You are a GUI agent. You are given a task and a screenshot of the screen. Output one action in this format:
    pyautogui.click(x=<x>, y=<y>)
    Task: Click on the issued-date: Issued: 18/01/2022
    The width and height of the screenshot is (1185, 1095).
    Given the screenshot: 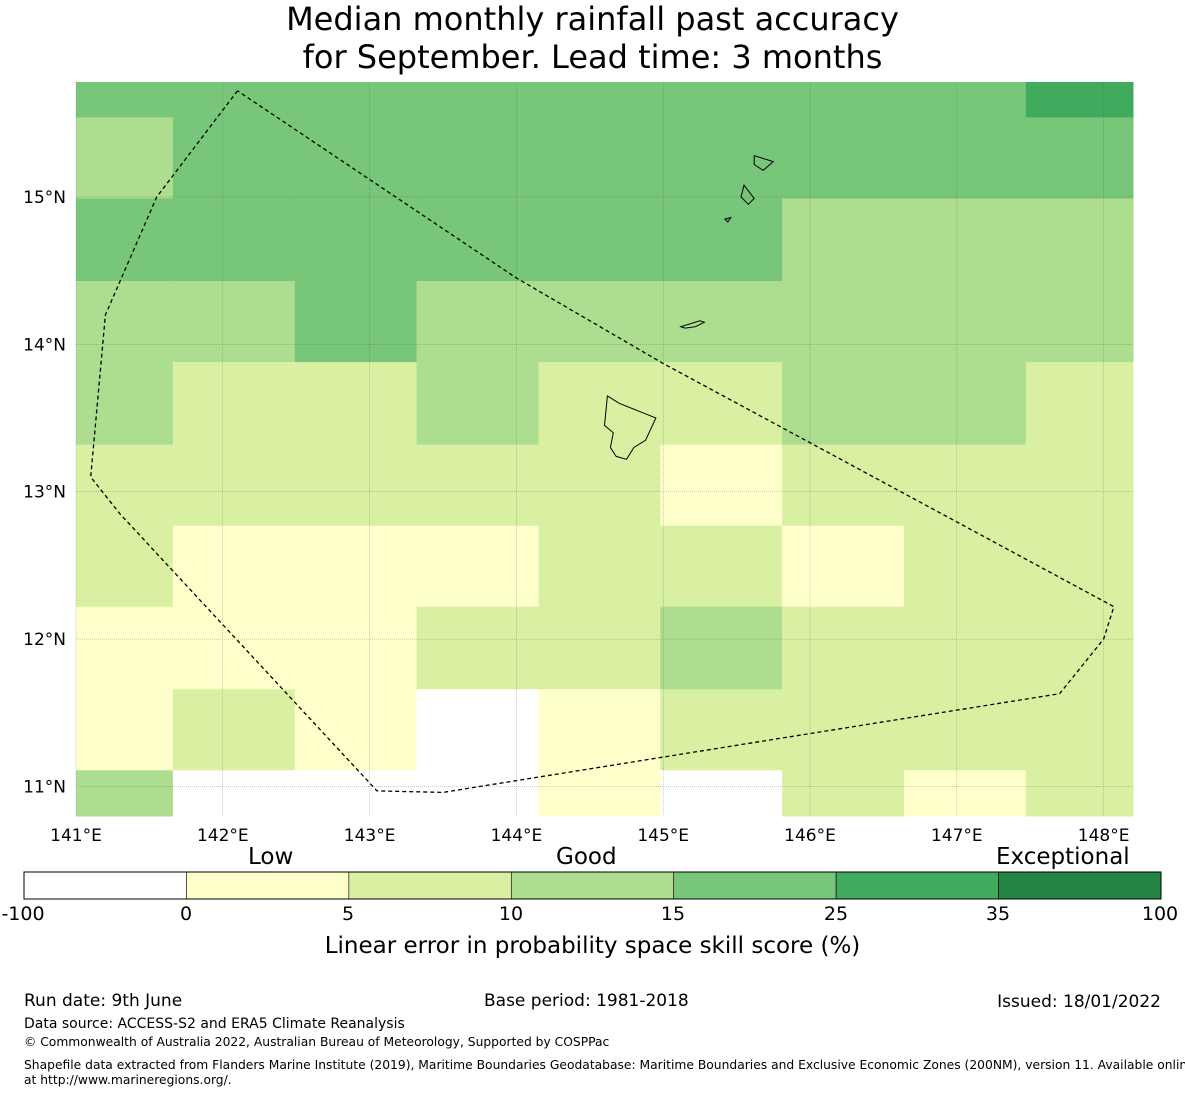 What is the action you would take?
    pyautogui.click(x=1079, y=1002)
    